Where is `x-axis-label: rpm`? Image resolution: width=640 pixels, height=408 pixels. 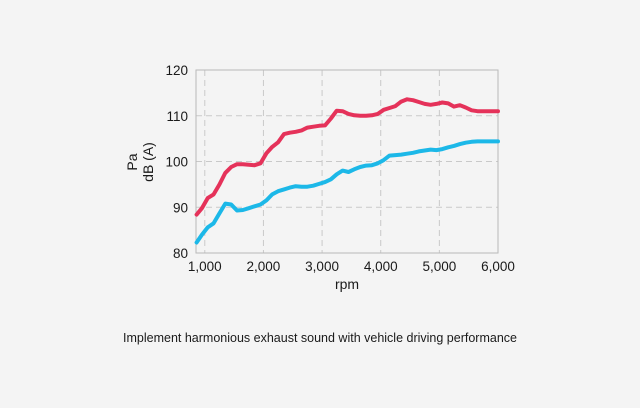
x-axis-label: rpm is located at coordinates (347, 284).